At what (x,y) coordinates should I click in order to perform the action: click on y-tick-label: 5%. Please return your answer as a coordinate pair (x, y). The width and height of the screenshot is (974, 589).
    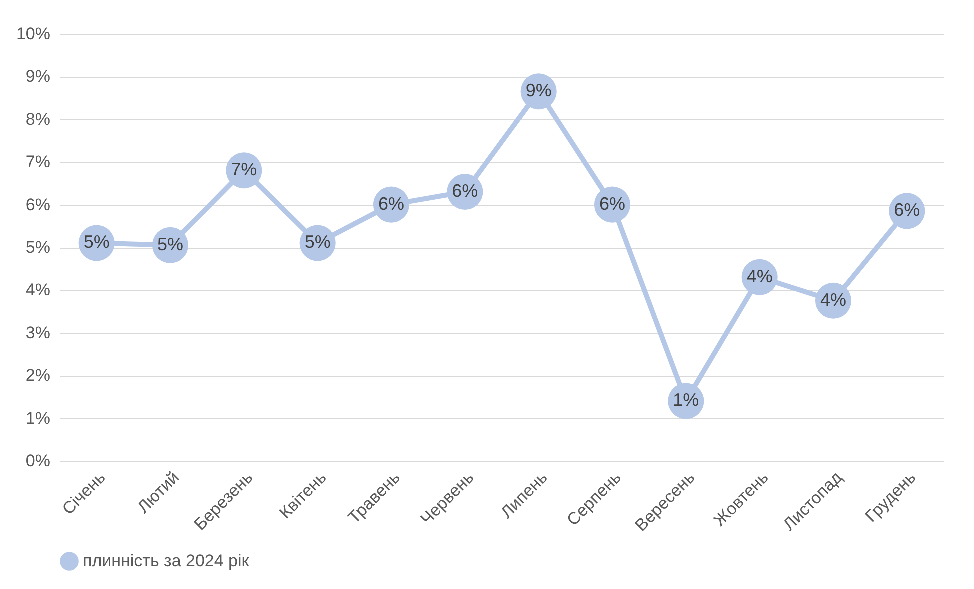
    Looking at the image, I should click on (38, 247).